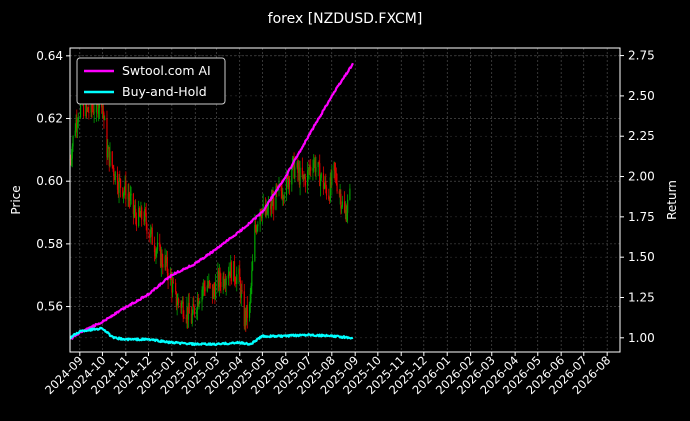 The width and height of the screenshot is (690, 421). I want to click on y-axis-label-left: Price, so click(16, 199).